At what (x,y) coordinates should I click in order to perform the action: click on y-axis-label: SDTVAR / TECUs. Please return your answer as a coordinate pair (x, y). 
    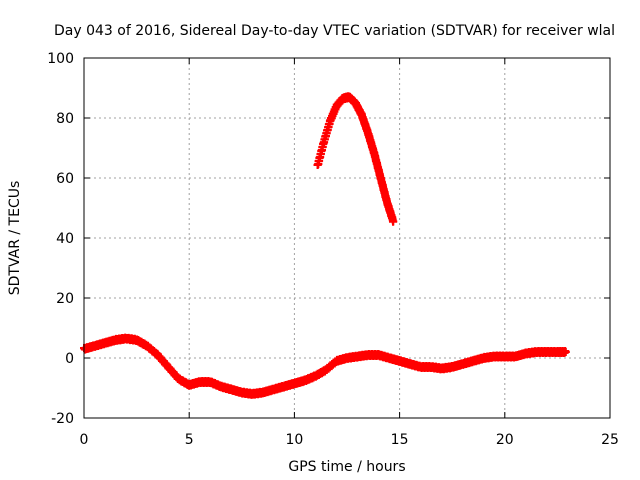
    Looking at the image, I should click on (15, 238).